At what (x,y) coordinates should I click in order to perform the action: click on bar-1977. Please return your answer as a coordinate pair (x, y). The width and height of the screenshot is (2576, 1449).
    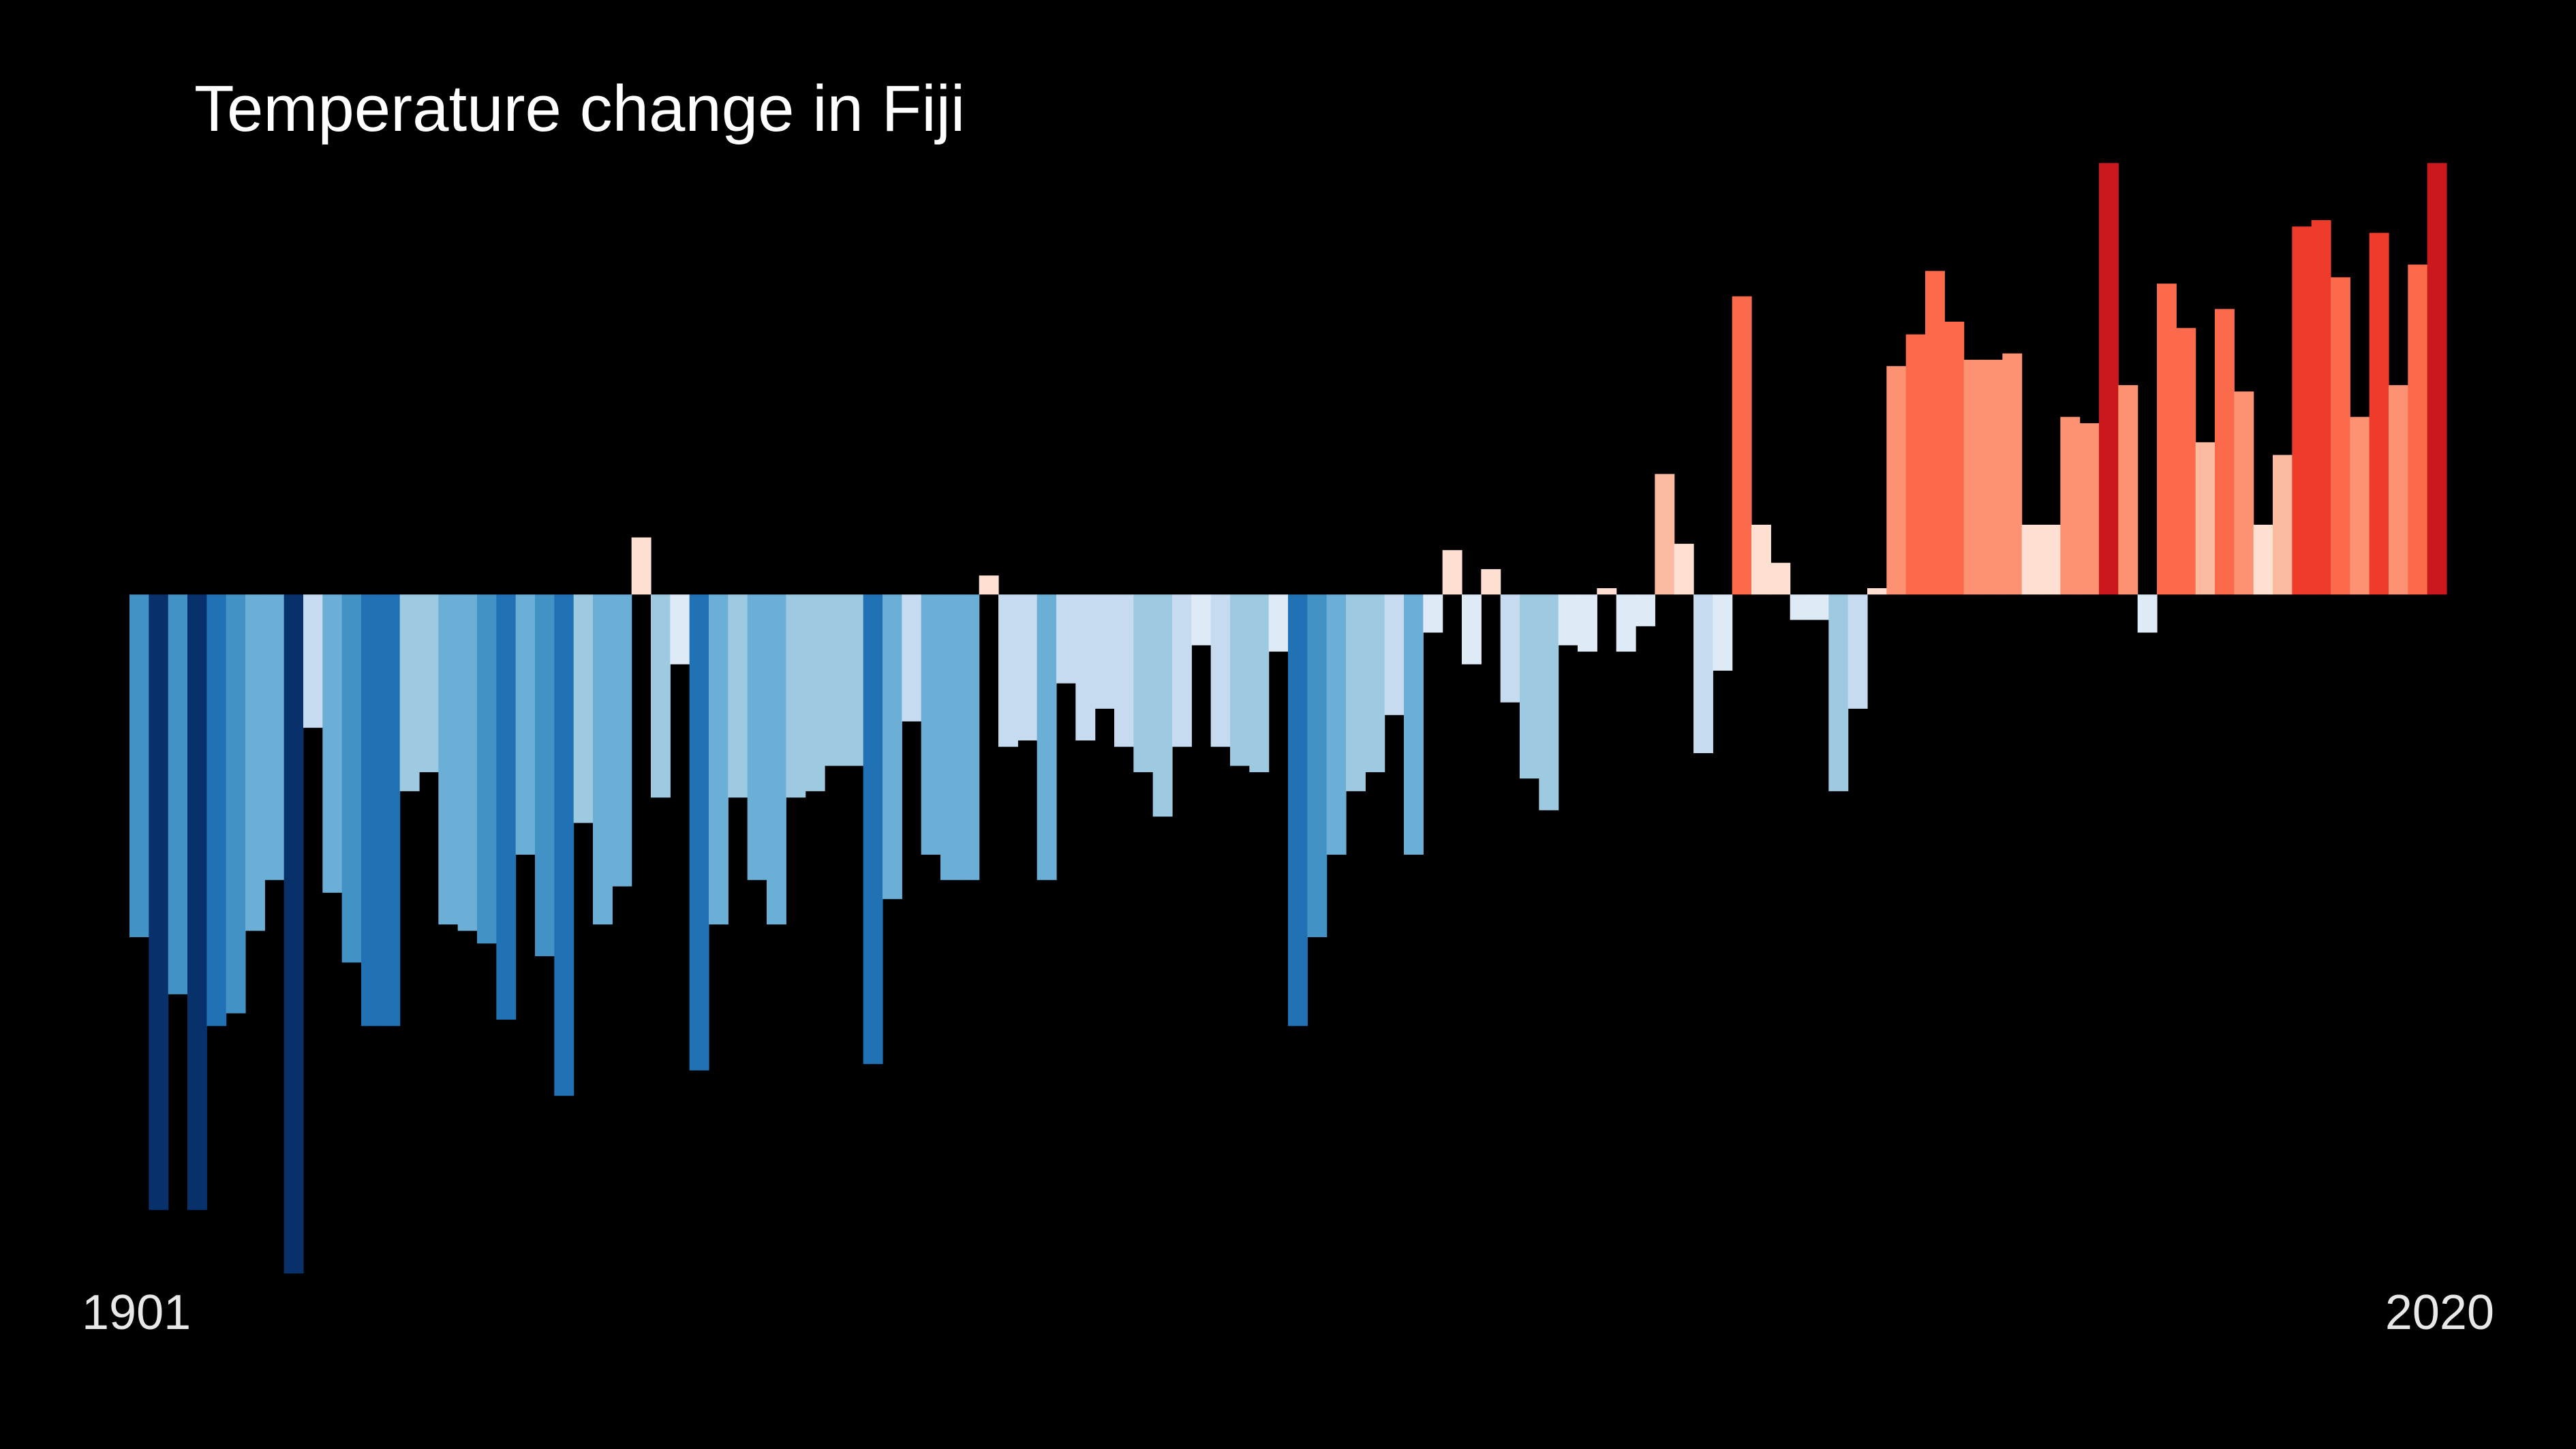
    Looking at the image, I should click on (1607, 592).